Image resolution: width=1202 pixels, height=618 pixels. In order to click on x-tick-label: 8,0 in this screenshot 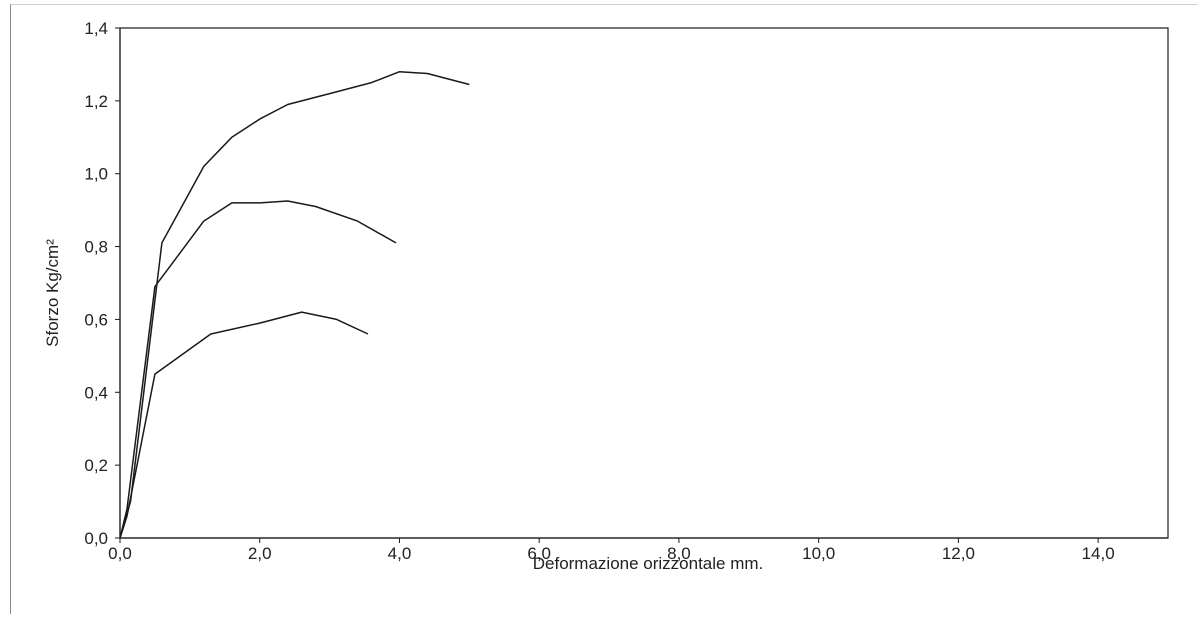, I will do `click(679, 553)`.